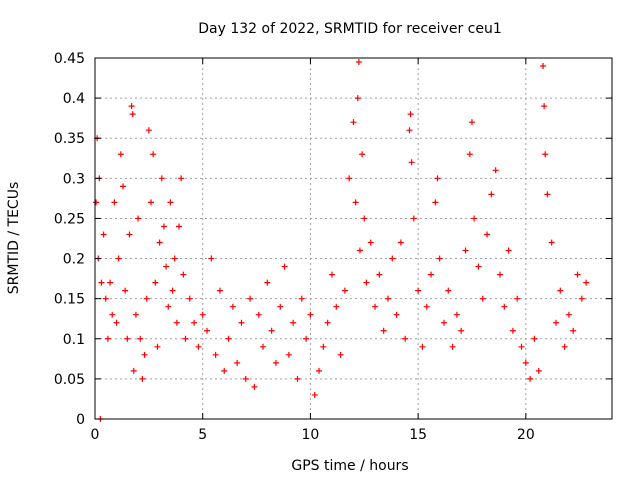  I want to click on x-axis-label: GPS time / hours, so click(349, 466).